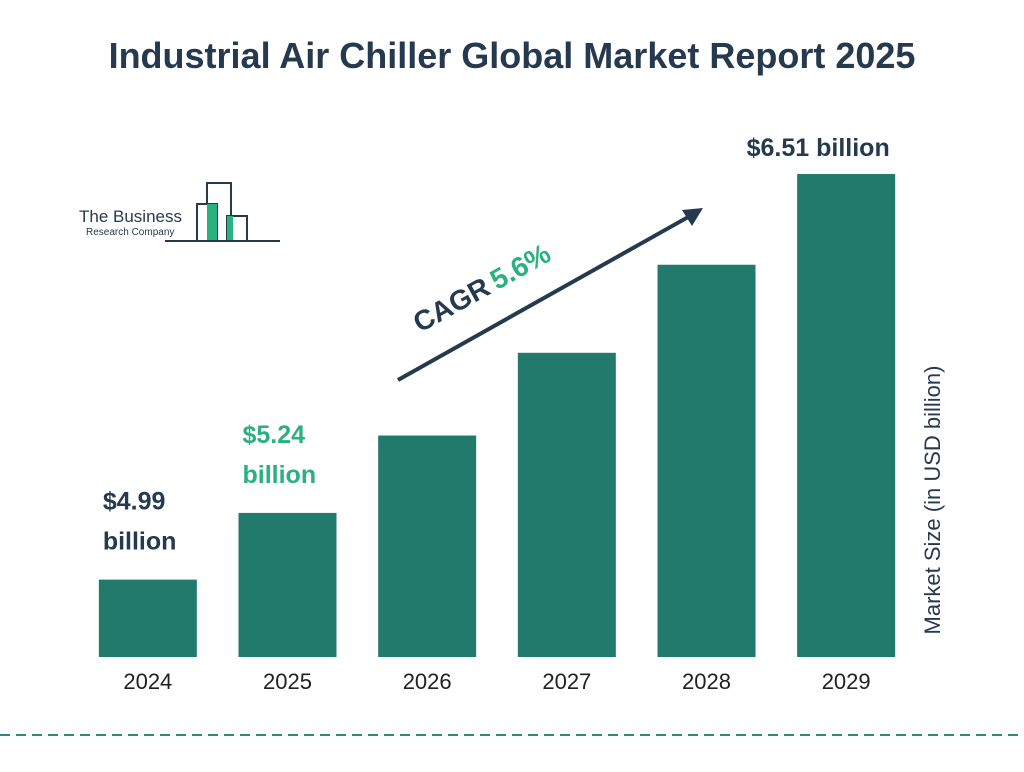 This screenshot has width=1024, height=772. What do you see at coordinates (147, 681) in the screenshot?
I see `x-tick-label: 2024` at bounding box center [147, 681].